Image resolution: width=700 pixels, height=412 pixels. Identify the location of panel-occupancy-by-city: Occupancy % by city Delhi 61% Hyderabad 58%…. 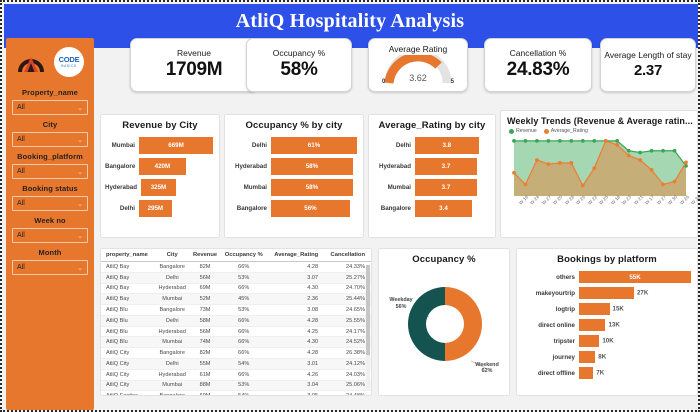
(294, 176).